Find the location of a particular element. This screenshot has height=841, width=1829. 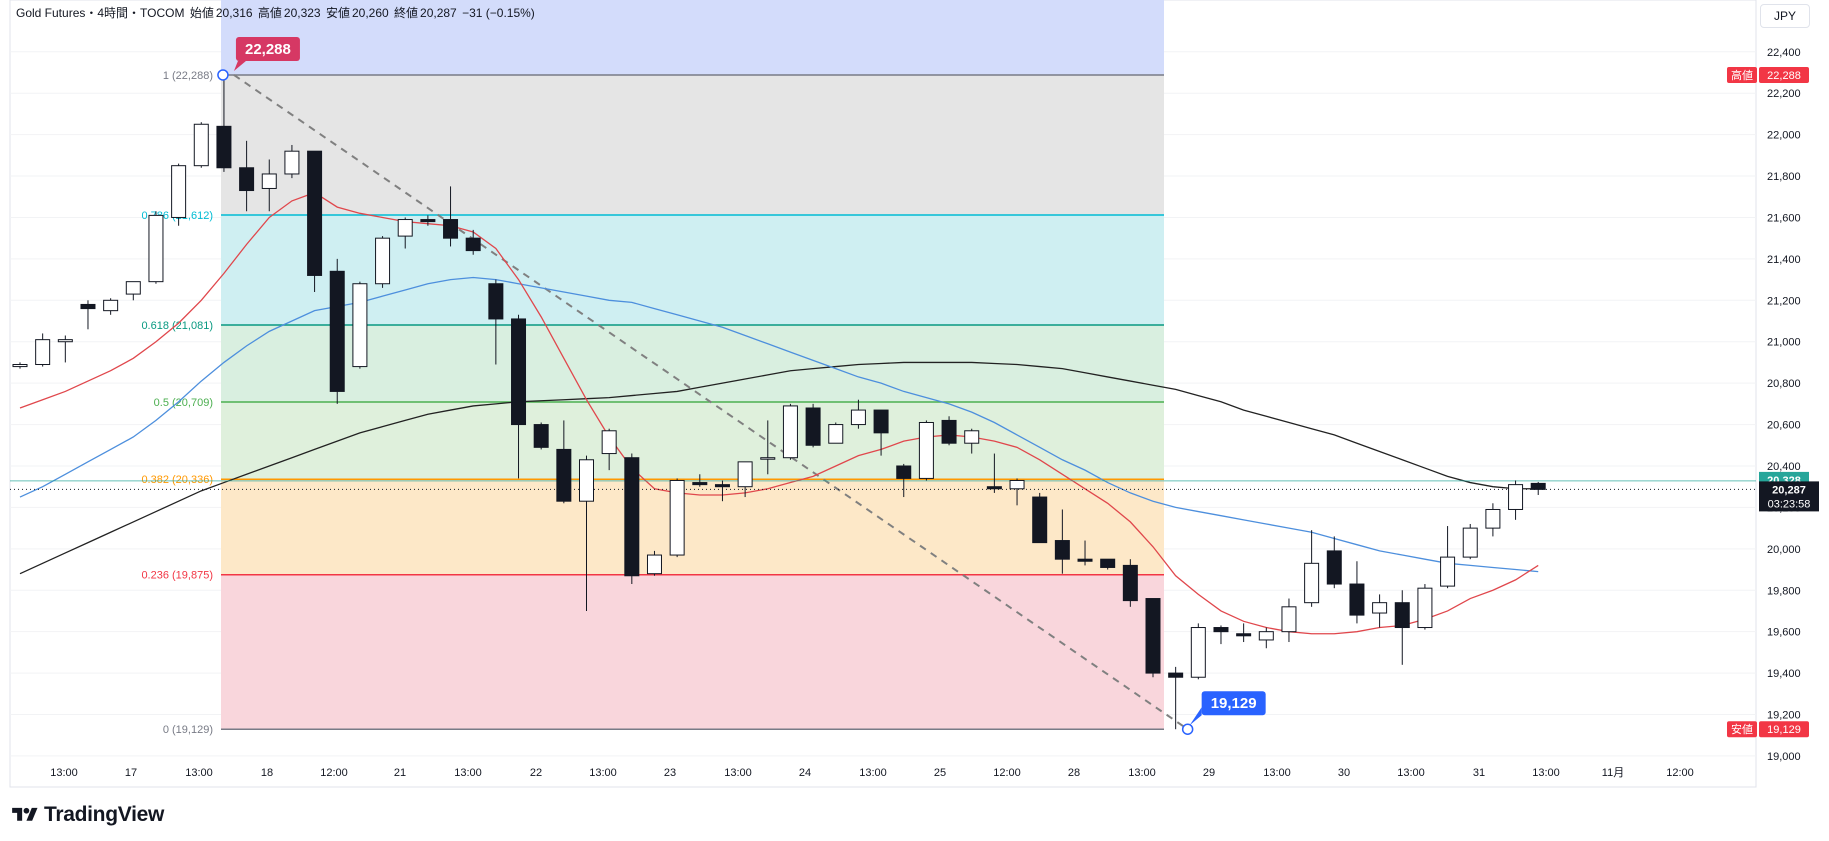

tradingview-logo-icon is located at coordinates (25, 814).